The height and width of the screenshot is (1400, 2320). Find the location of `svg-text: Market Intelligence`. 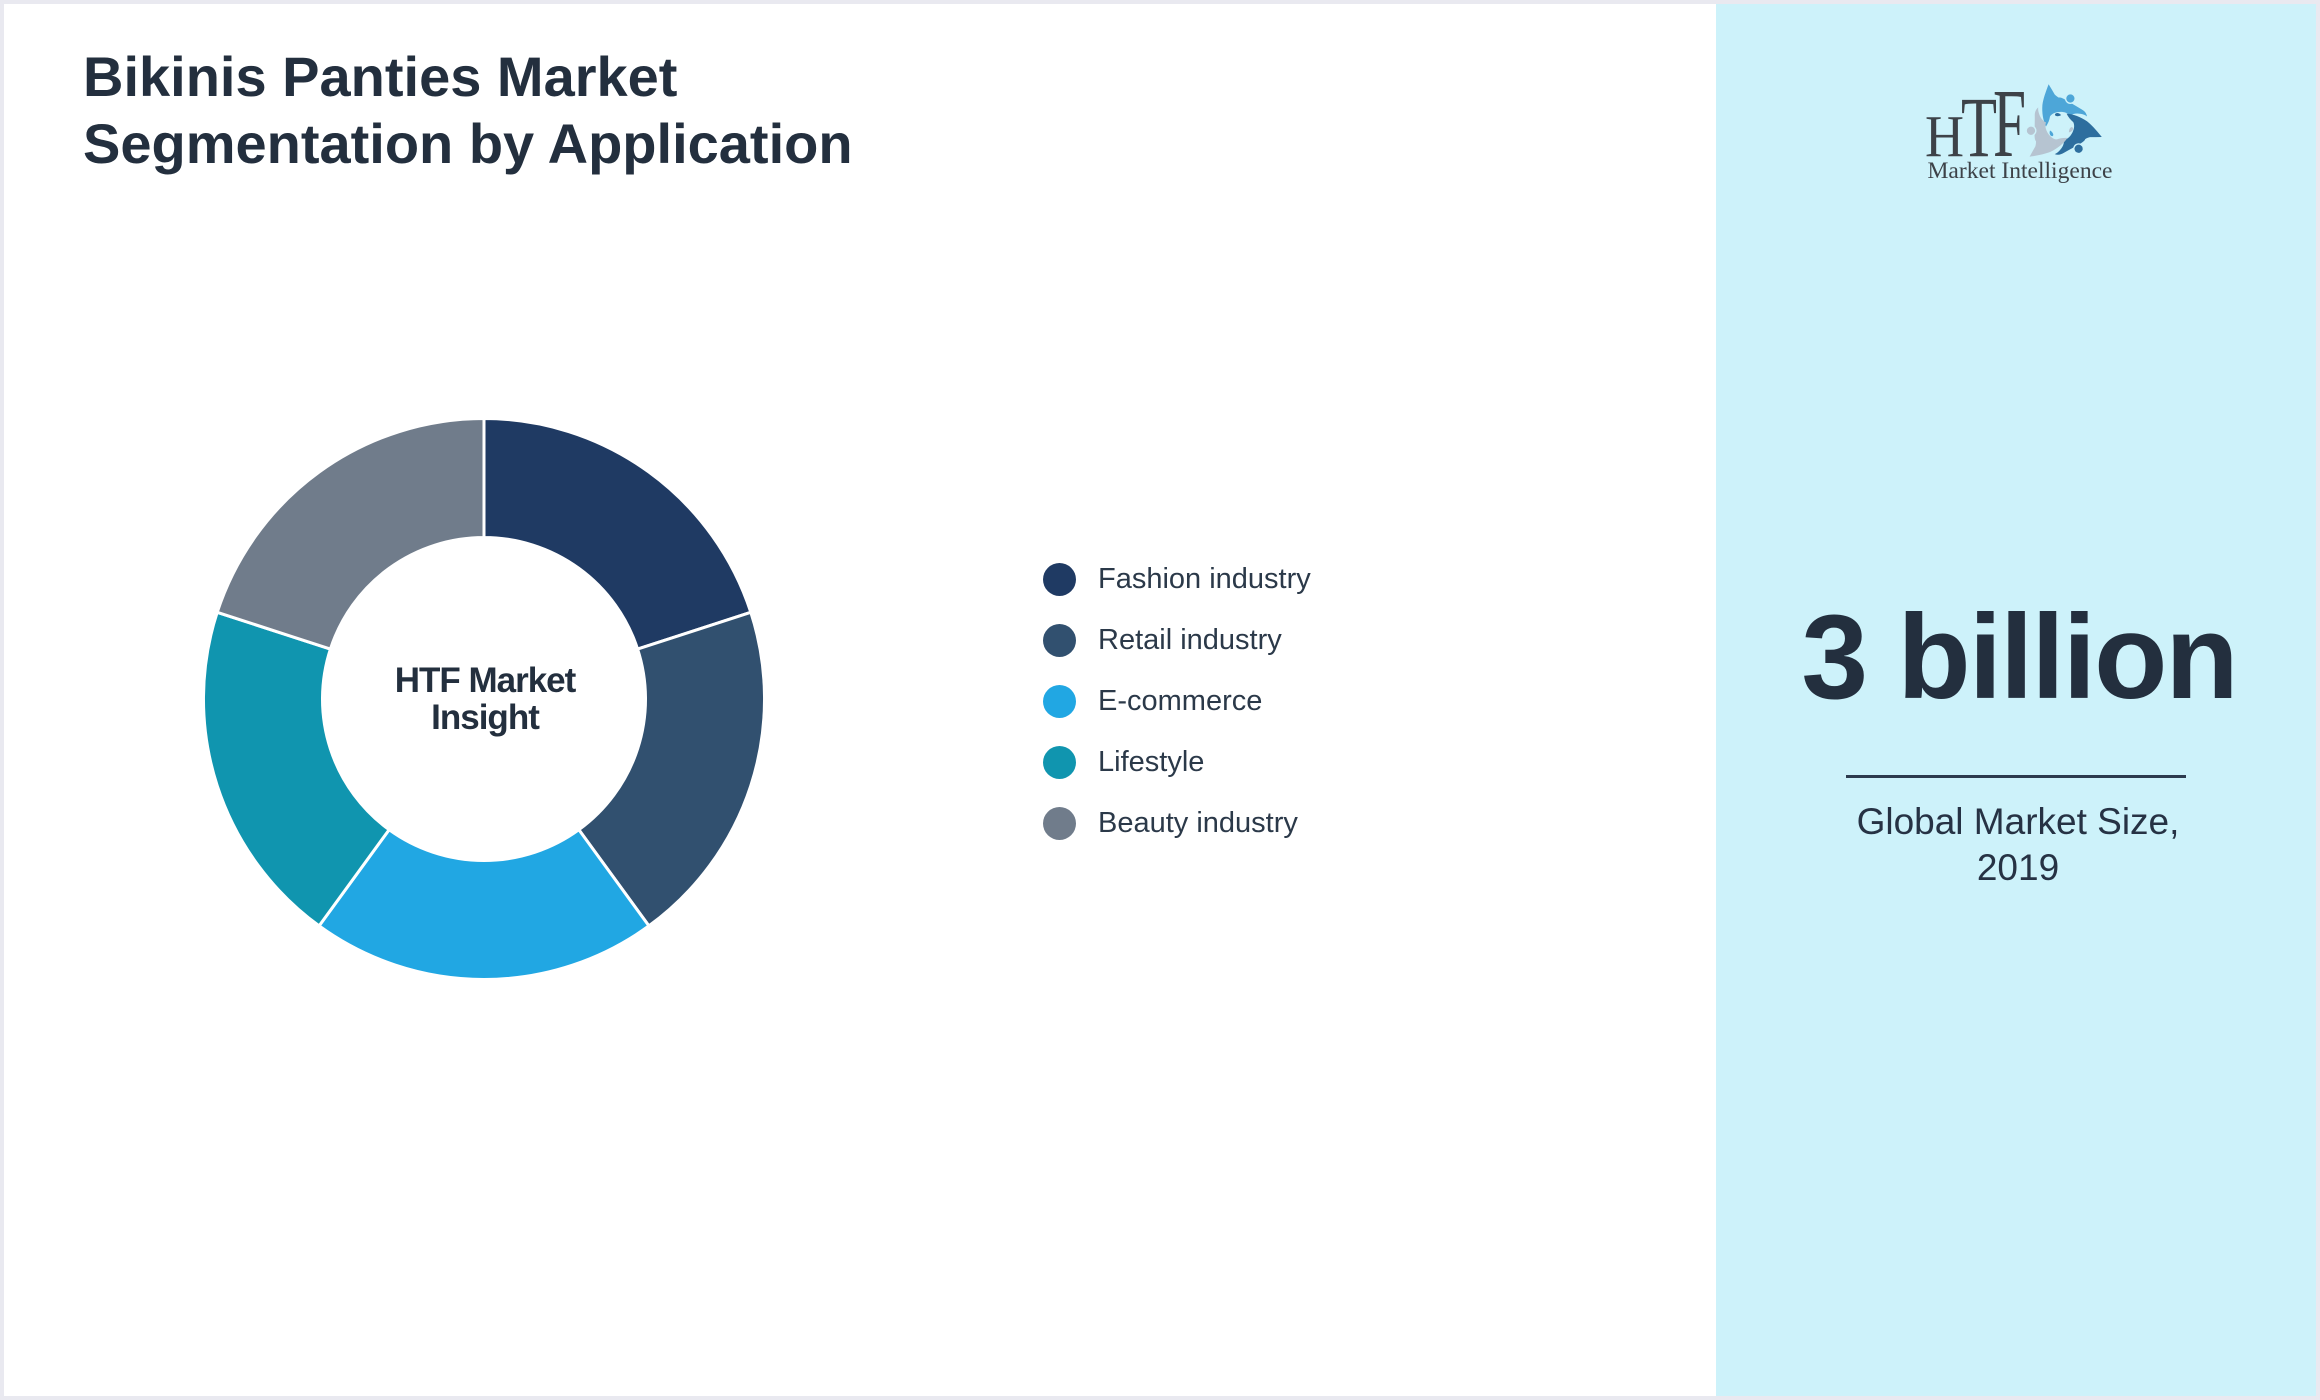

svg-text: Market Intelligence is located at coordinates (2020, 170).